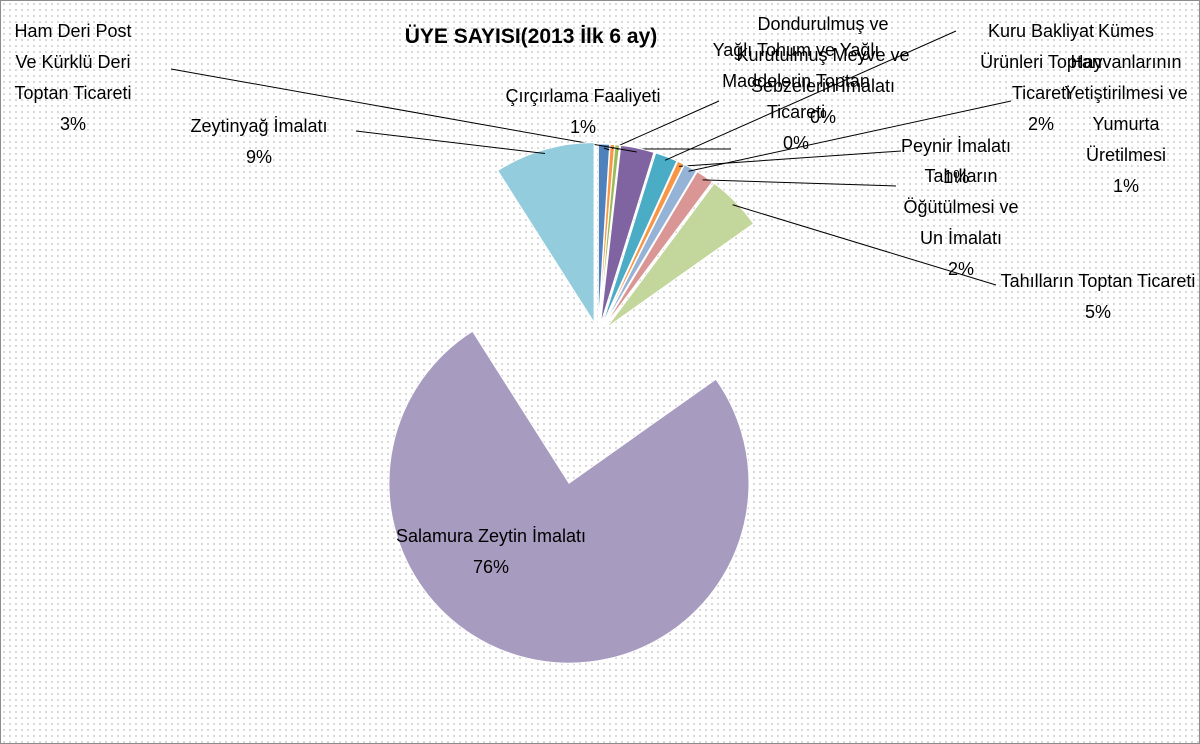 Image resolution: width=1200 pixels, height=744 pixels. I want to click on data-label: Peynir İmalatı 1%, so click(956, 162).